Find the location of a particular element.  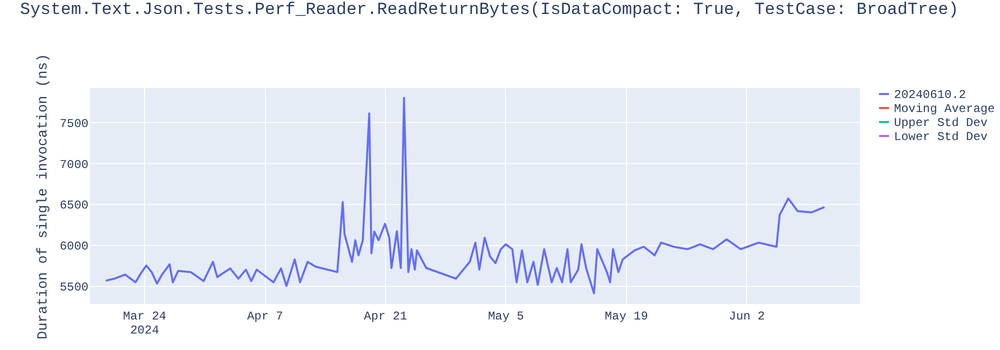

y-tick-label: 7500 is located at coordinates (74, 123).